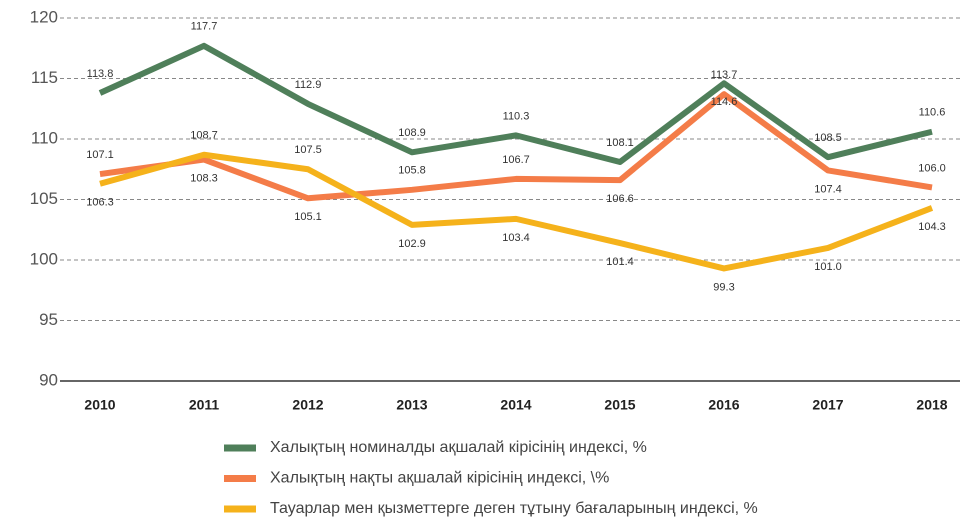  Describe the element at coordinates (724, 102) in the screenshot. I see `data-label: 114.6` at that location.